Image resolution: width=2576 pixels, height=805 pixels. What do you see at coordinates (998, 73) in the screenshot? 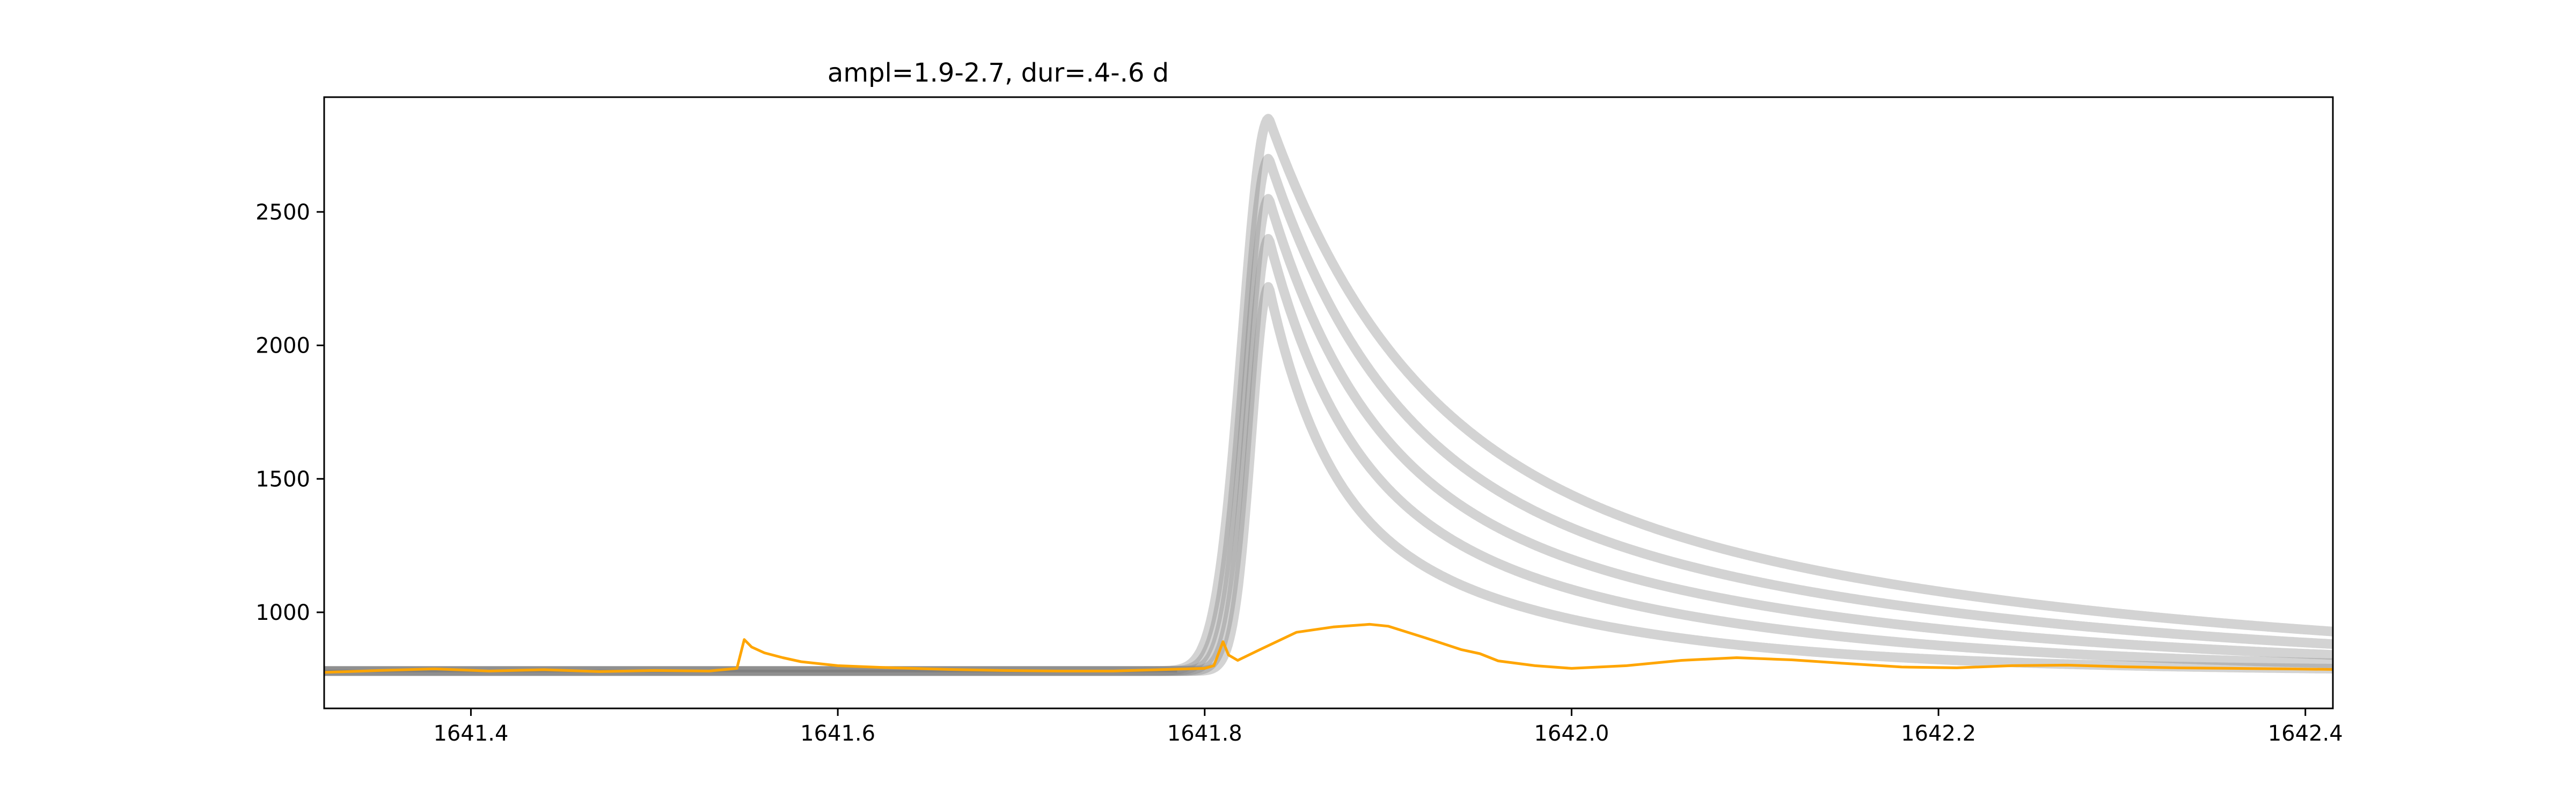
I see `chart-title: ampl=1.9-2.7, dur=.4-.6 d` at bounding box center [998, 73].